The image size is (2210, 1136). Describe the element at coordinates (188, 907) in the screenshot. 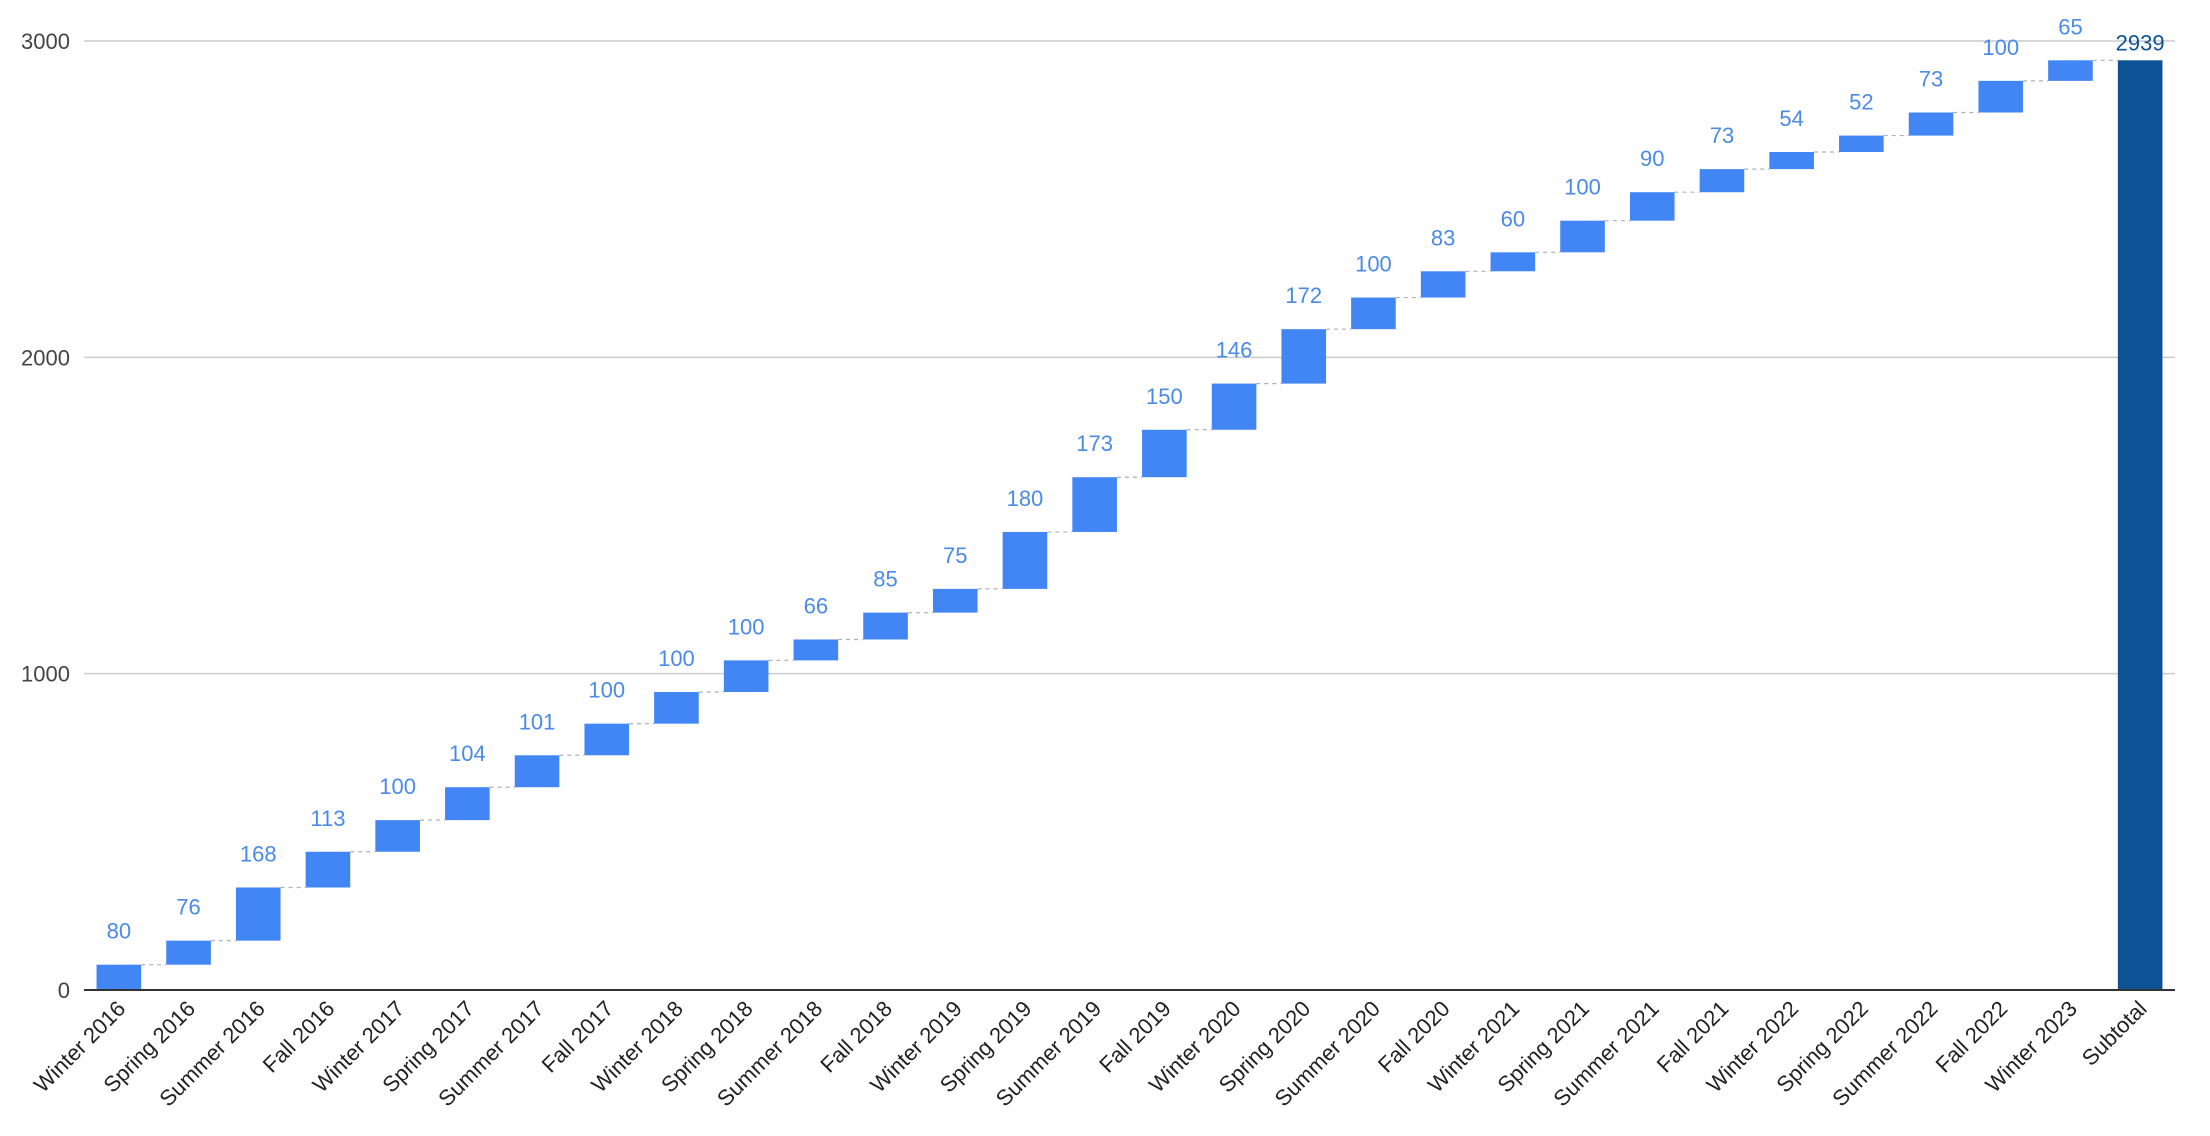

I see `data-label: 76` at that location.